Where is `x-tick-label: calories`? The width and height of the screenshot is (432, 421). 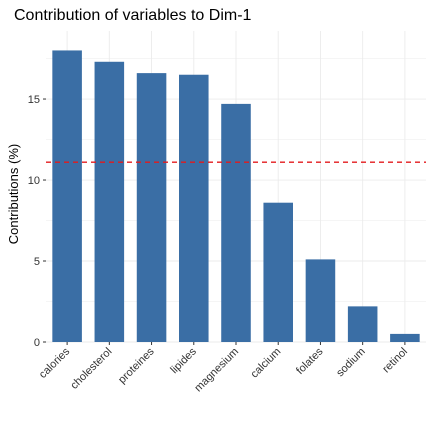
x-tick-label: calories is located at coordinates (55, 363).